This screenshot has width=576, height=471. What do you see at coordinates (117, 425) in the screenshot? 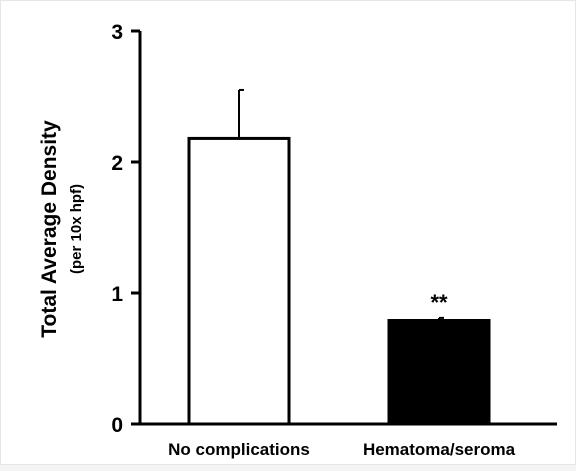
I see `y-tick-label-0: 0` at bounding box center [117, 425].